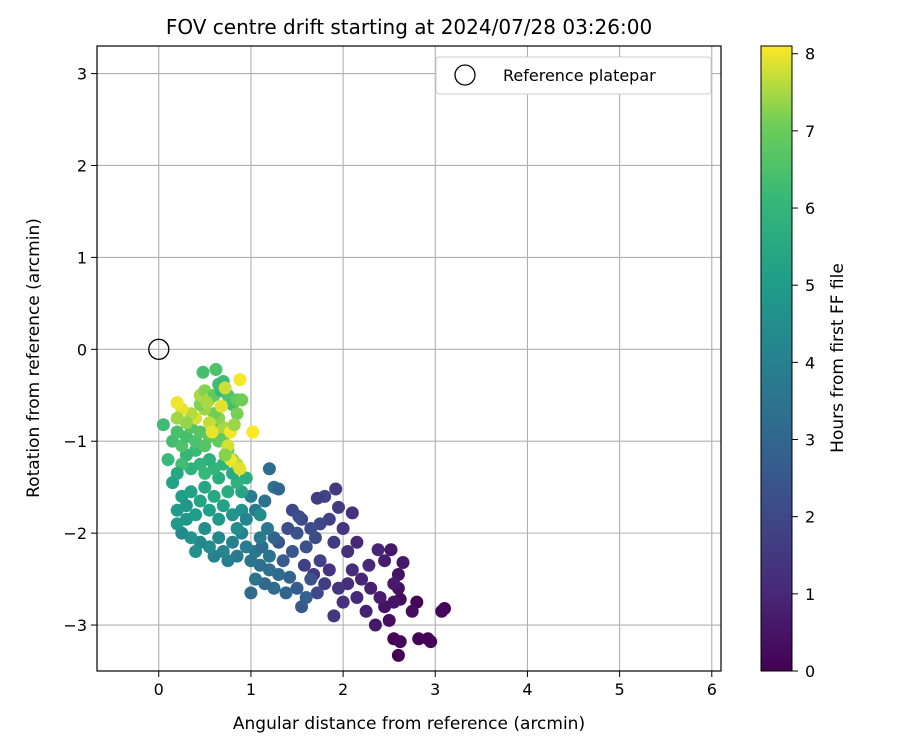 Image resolution: width=900 pixels, height=750 pixels. I want to click on x-tick-label: 1, so click(251, 689).